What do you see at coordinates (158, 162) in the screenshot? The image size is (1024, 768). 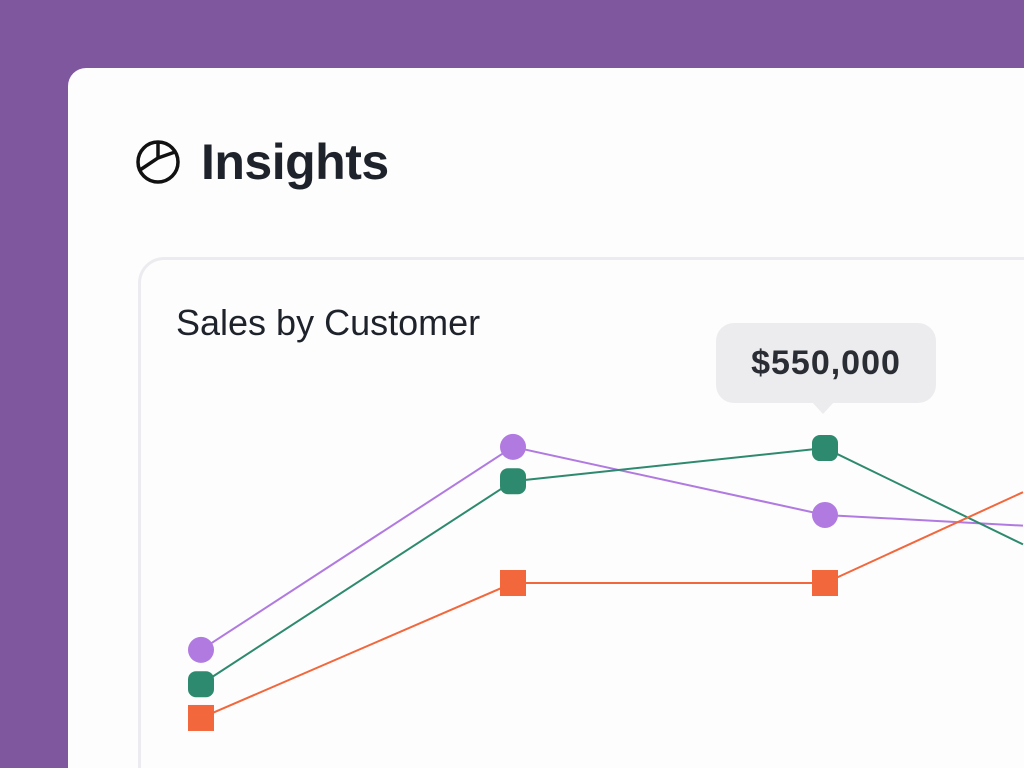 I see `pie-chart-icon` at bounding box center [158, 162].